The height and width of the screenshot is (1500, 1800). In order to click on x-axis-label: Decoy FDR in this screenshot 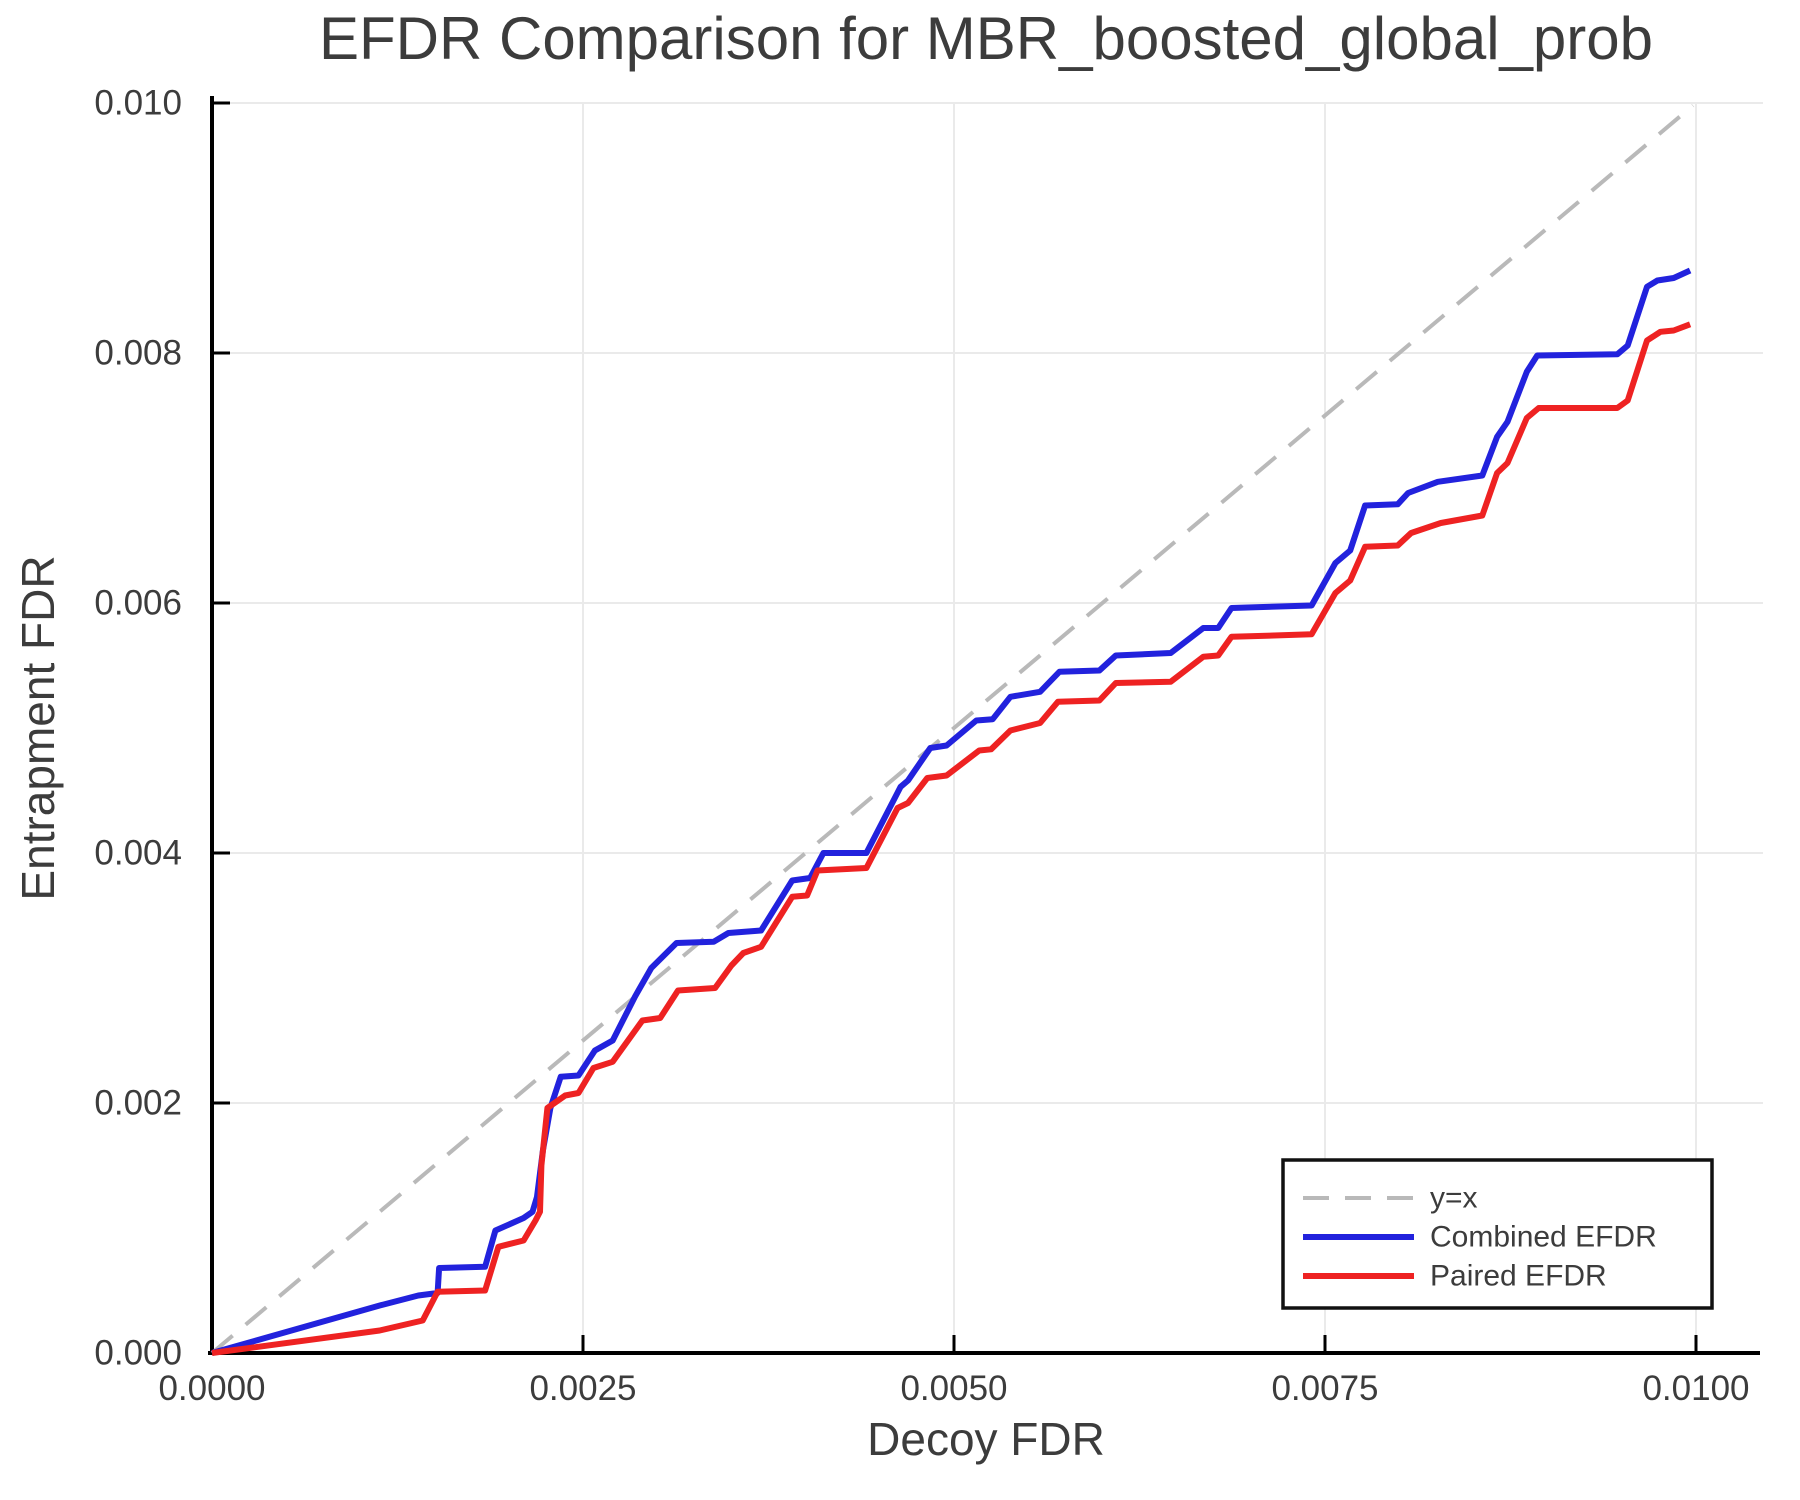, I will do `click(986, 1439)`.